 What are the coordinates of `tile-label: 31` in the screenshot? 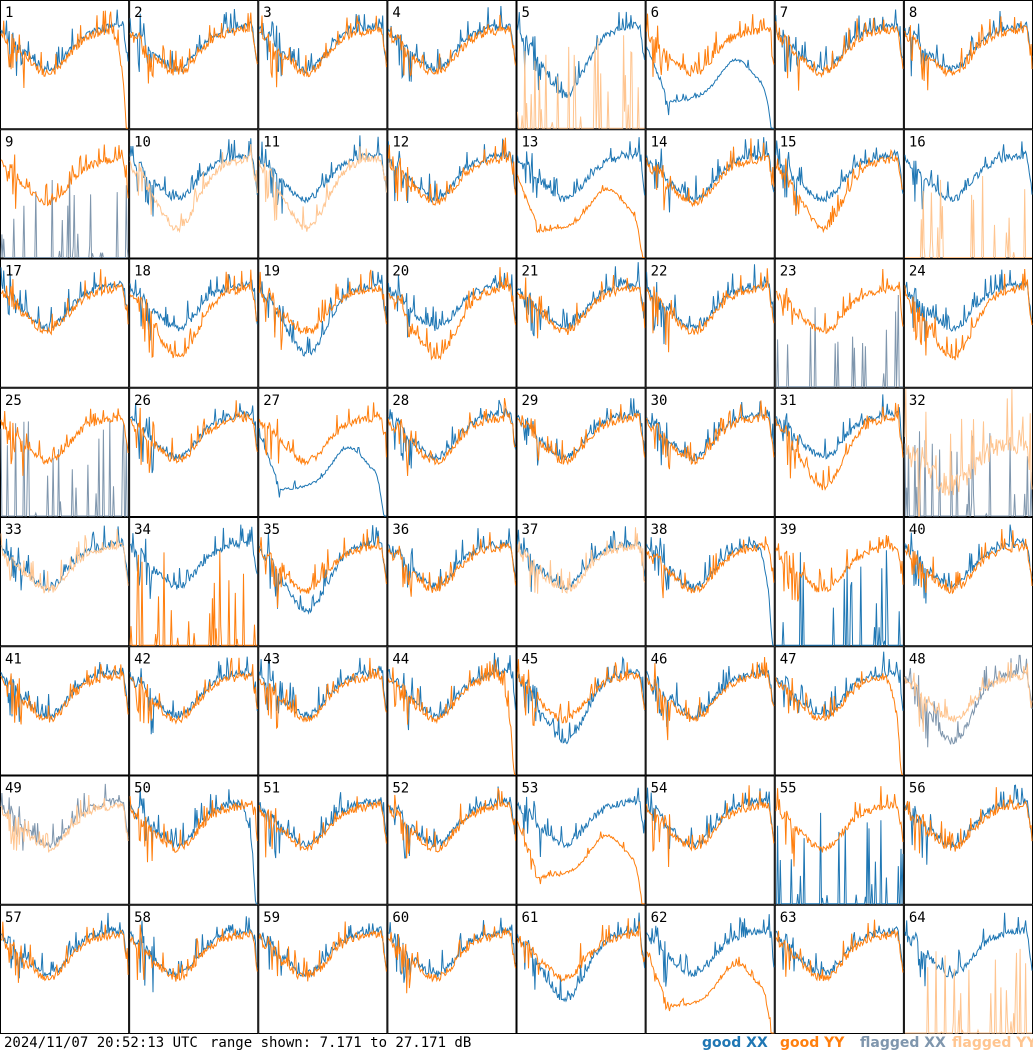 It's located at (788, 401).